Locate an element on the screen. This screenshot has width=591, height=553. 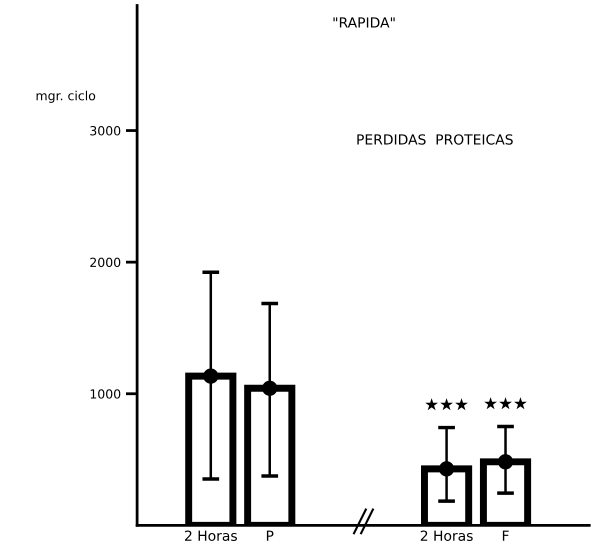
y-axis-title: mgr. ciclo is located at coordinates (66, 96).